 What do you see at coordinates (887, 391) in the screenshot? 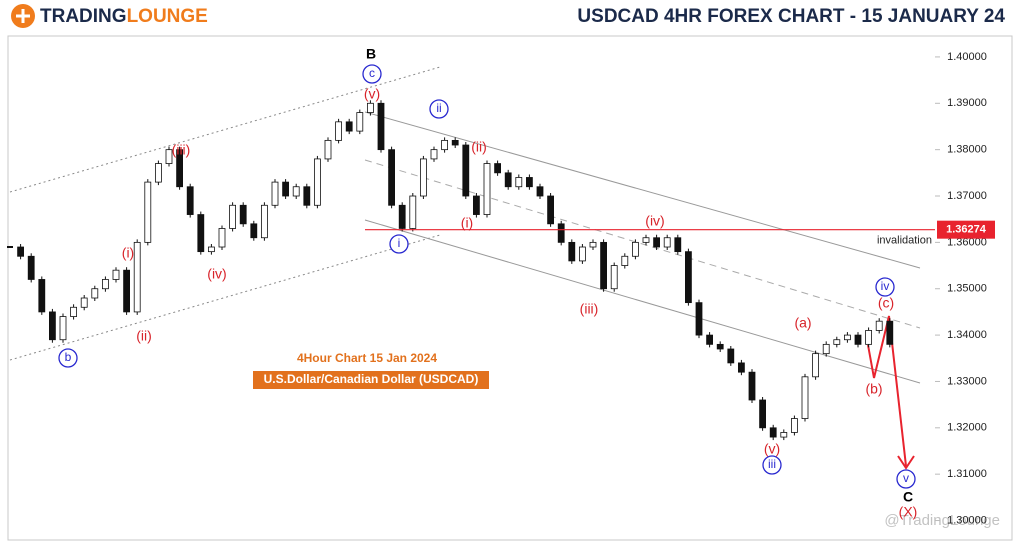
I see `projection-arrow` at bounding box center [887, 391].